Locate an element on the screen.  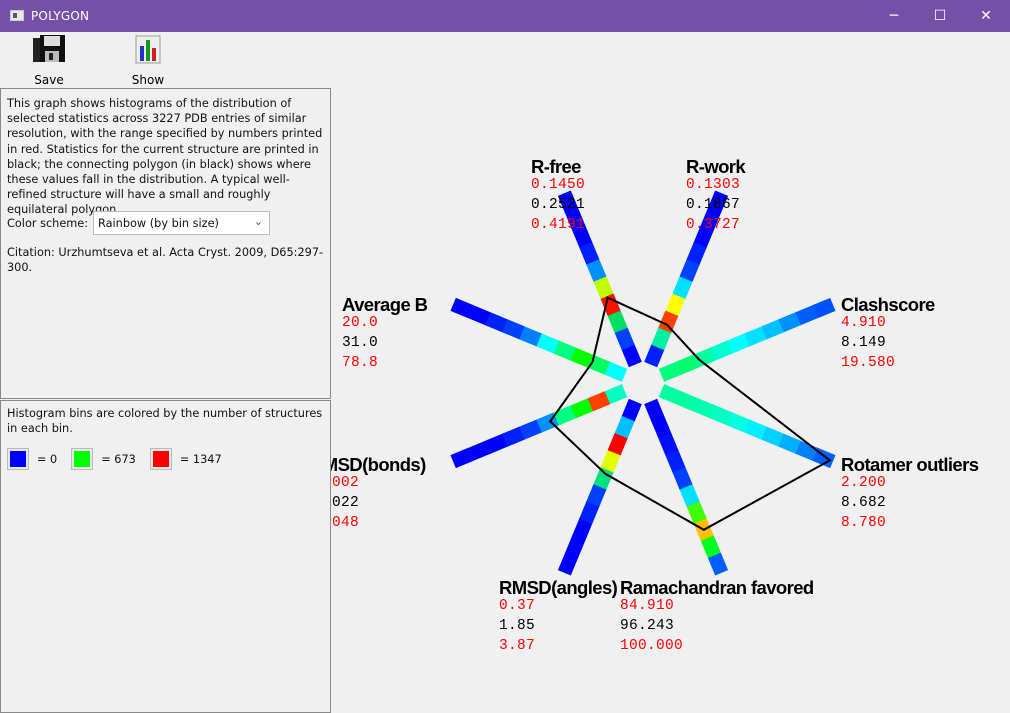
axis-min-value: 0.1450 is located at coordinates (558, 185).